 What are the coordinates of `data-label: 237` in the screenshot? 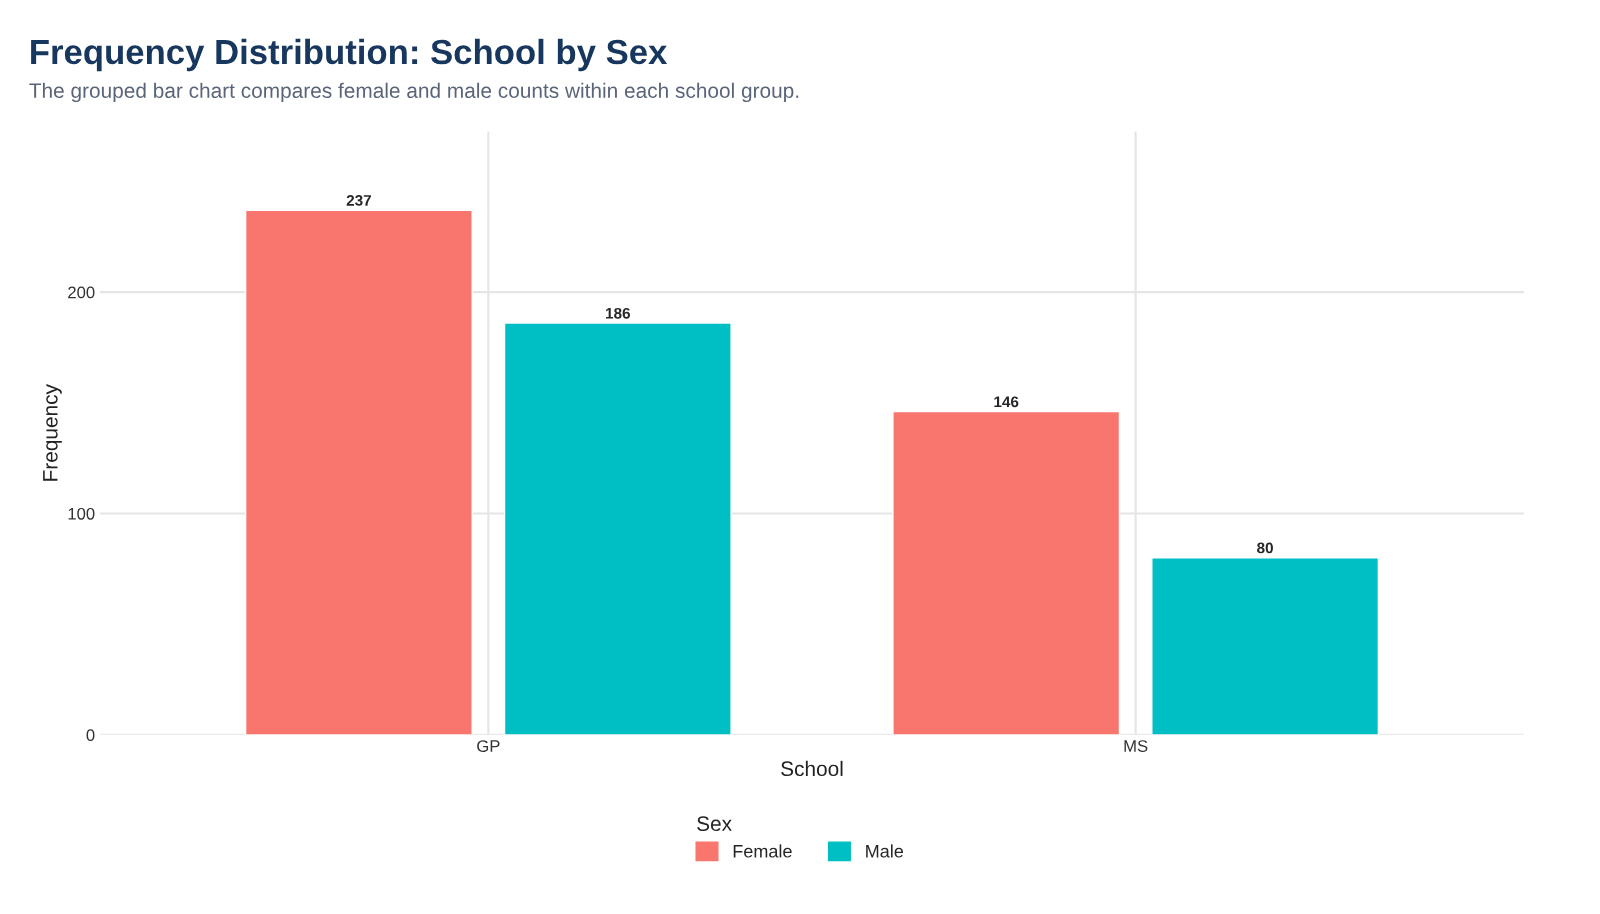 It's located at (358, 200).